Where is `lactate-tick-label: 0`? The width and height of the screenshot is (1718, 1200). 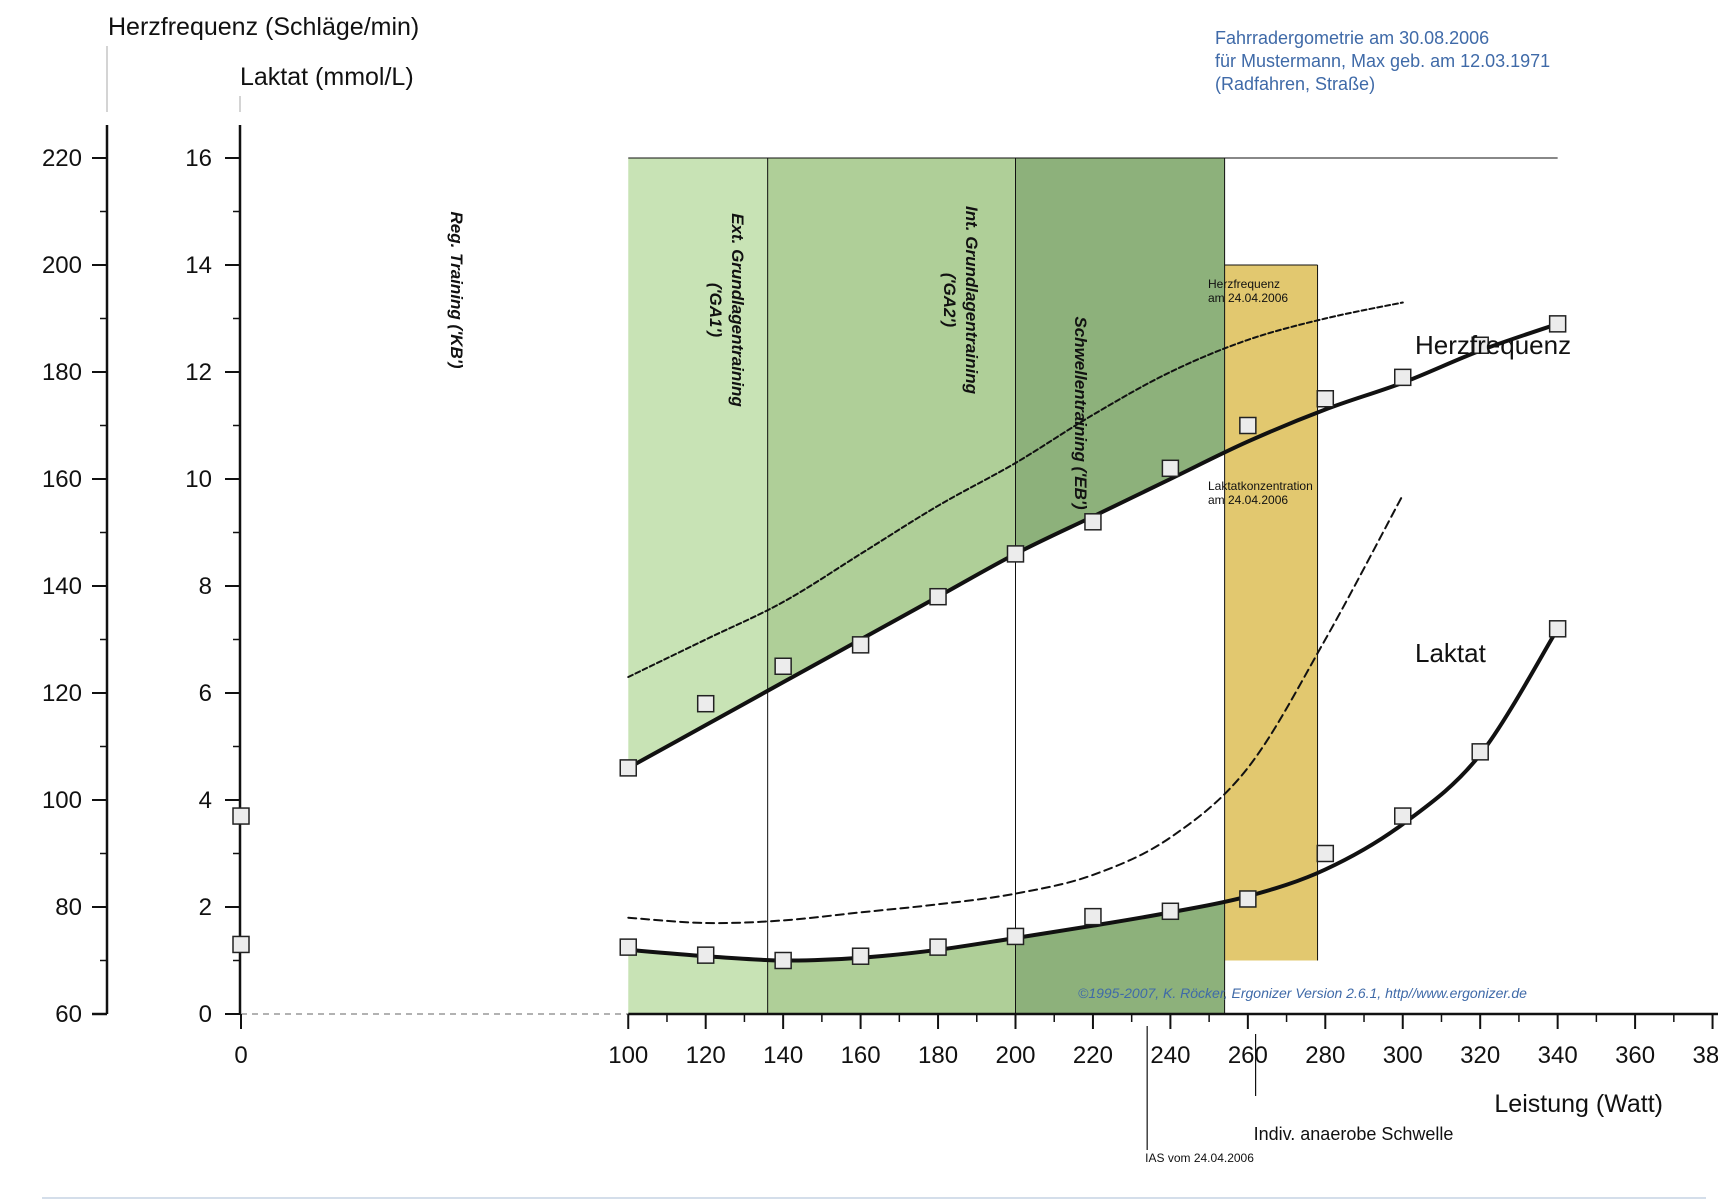
lactate-tick-label: 0 is located at coordinates (205, 1014).